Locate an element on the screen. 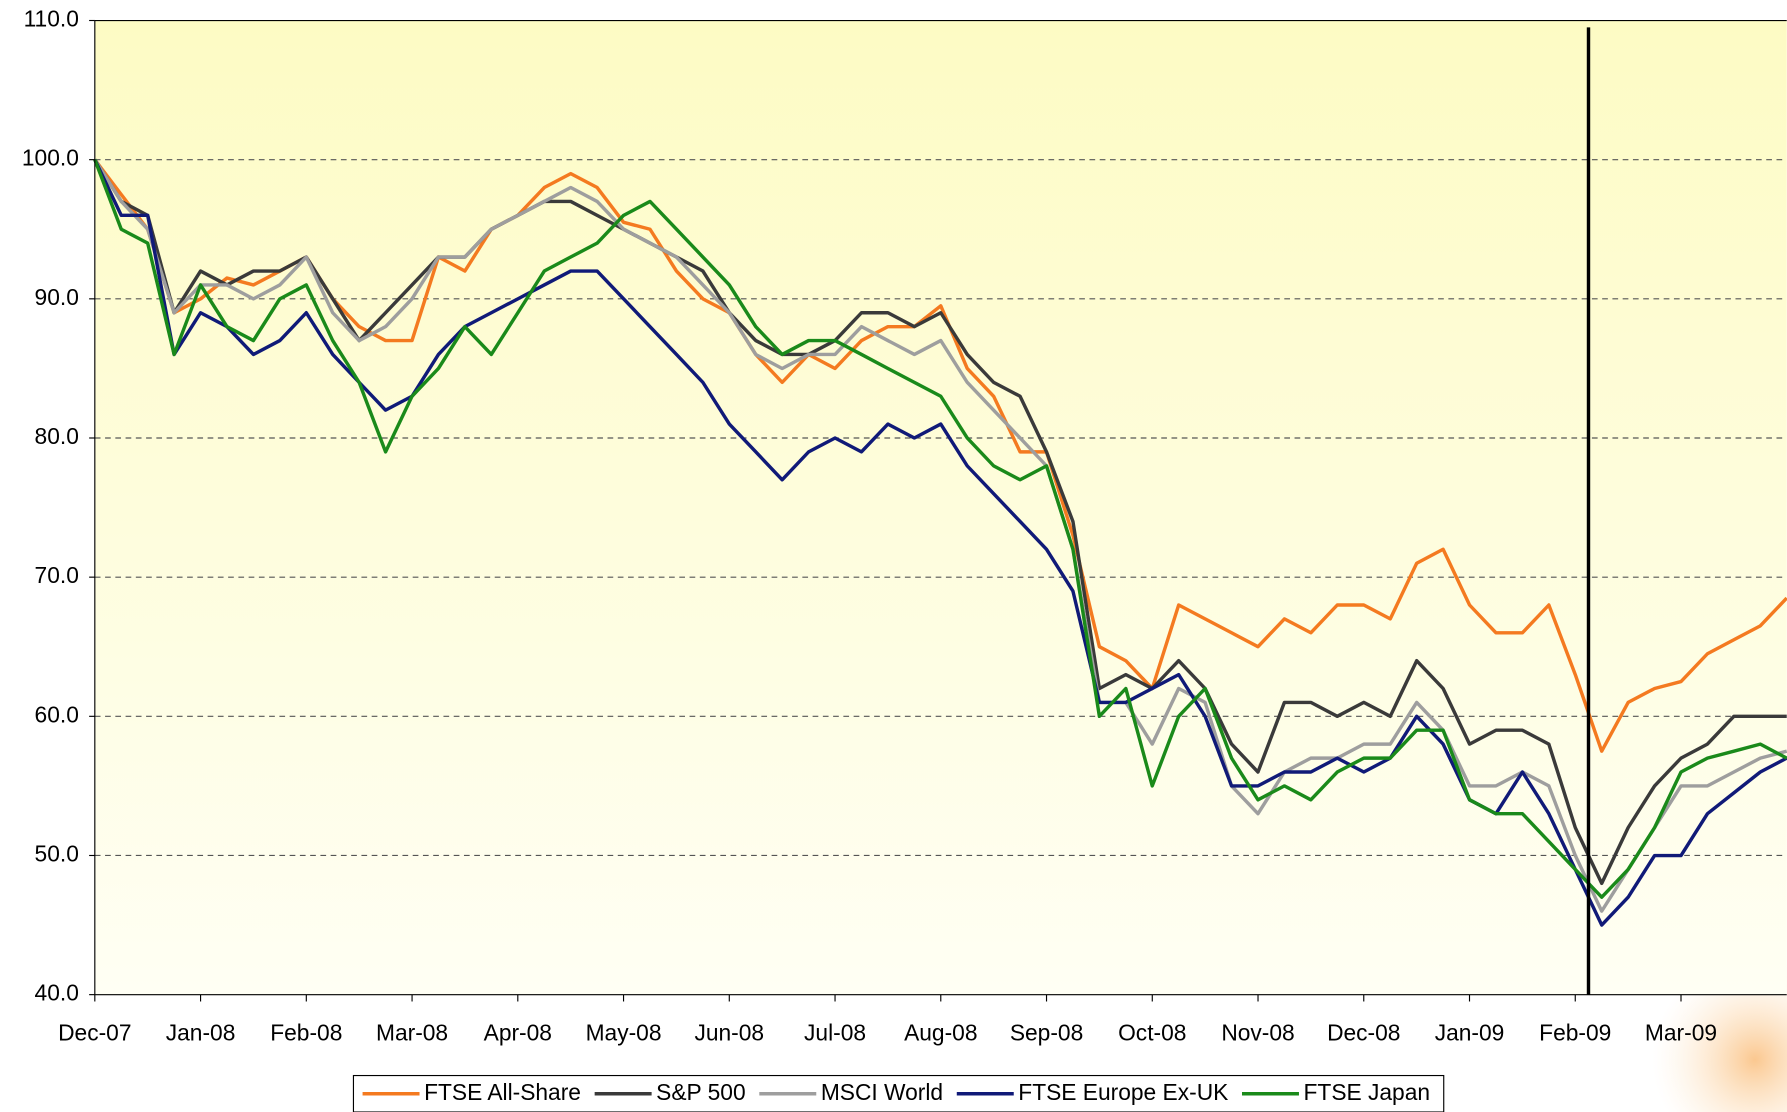 The width and height of the screenshot is (1787, 1112). x-tick-label: Mar-09 is located at coordinates (1681, 1033).